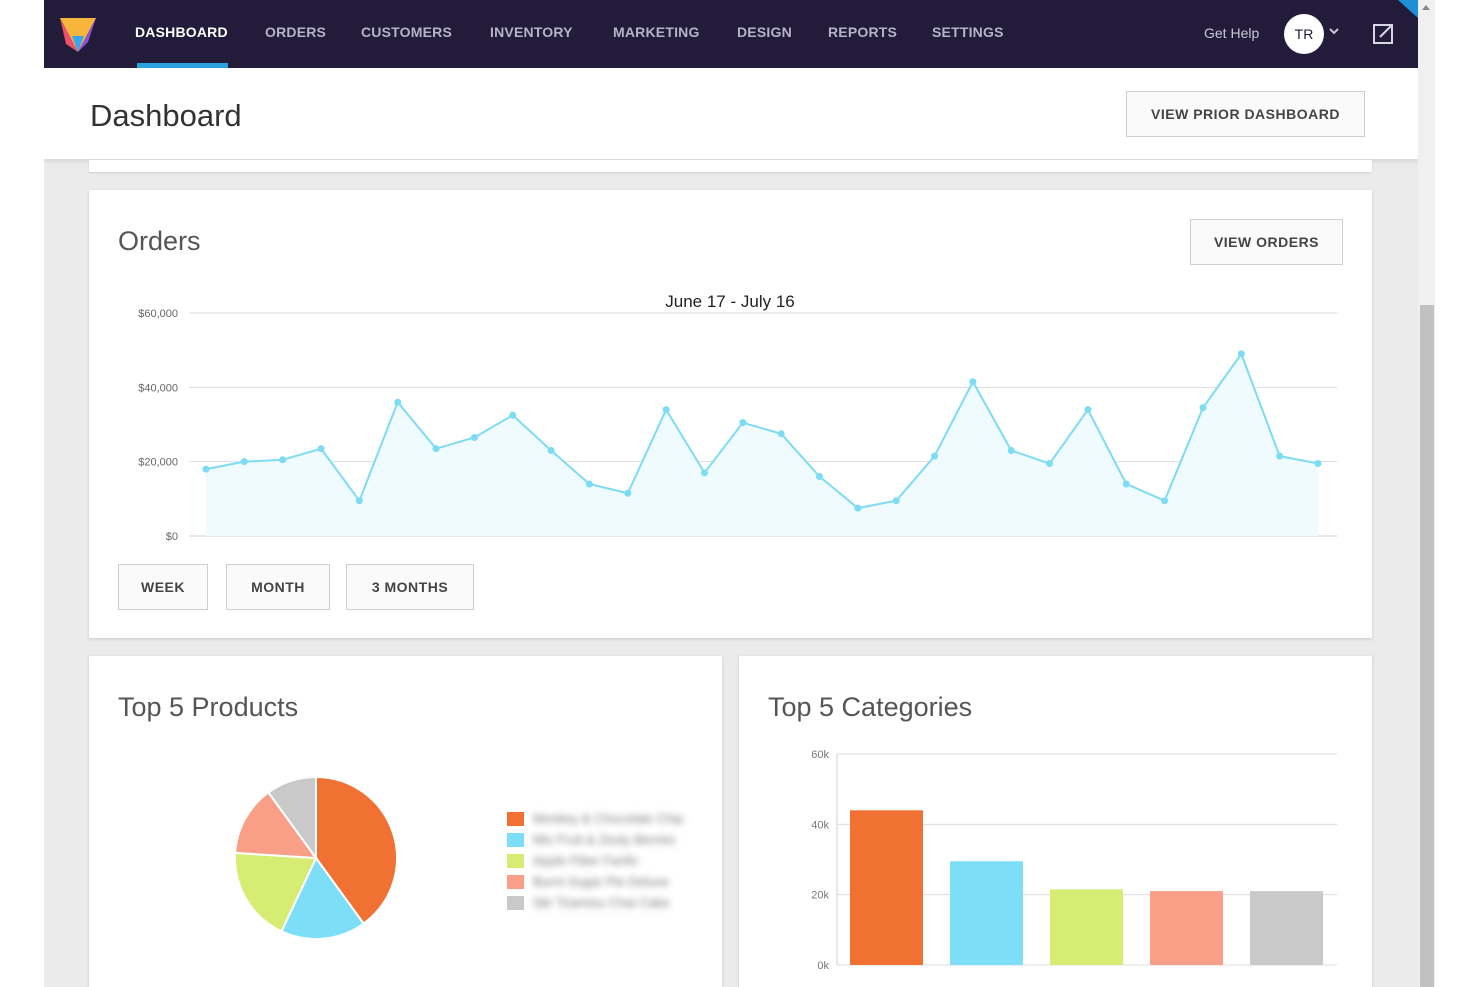 The height and width of the screenshot is (987, 1480). What do you see at coordinates (1426, 7) in the screenshot?
I see `scroll-up-arrow-icon` at bounding box center [1426, 7].